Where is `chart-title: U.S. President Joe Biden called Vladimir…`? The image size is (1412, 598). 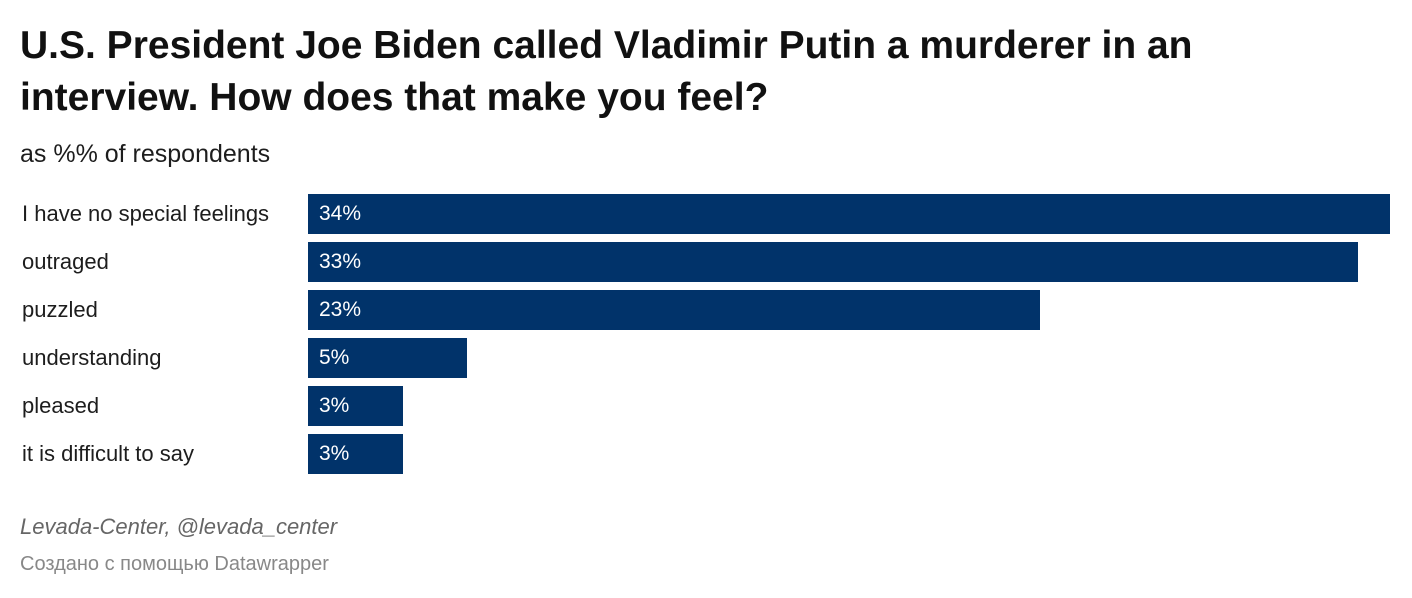
chart-title: U.S. President Joe Biden called Vladimir… is located at coordinates (606, 71).